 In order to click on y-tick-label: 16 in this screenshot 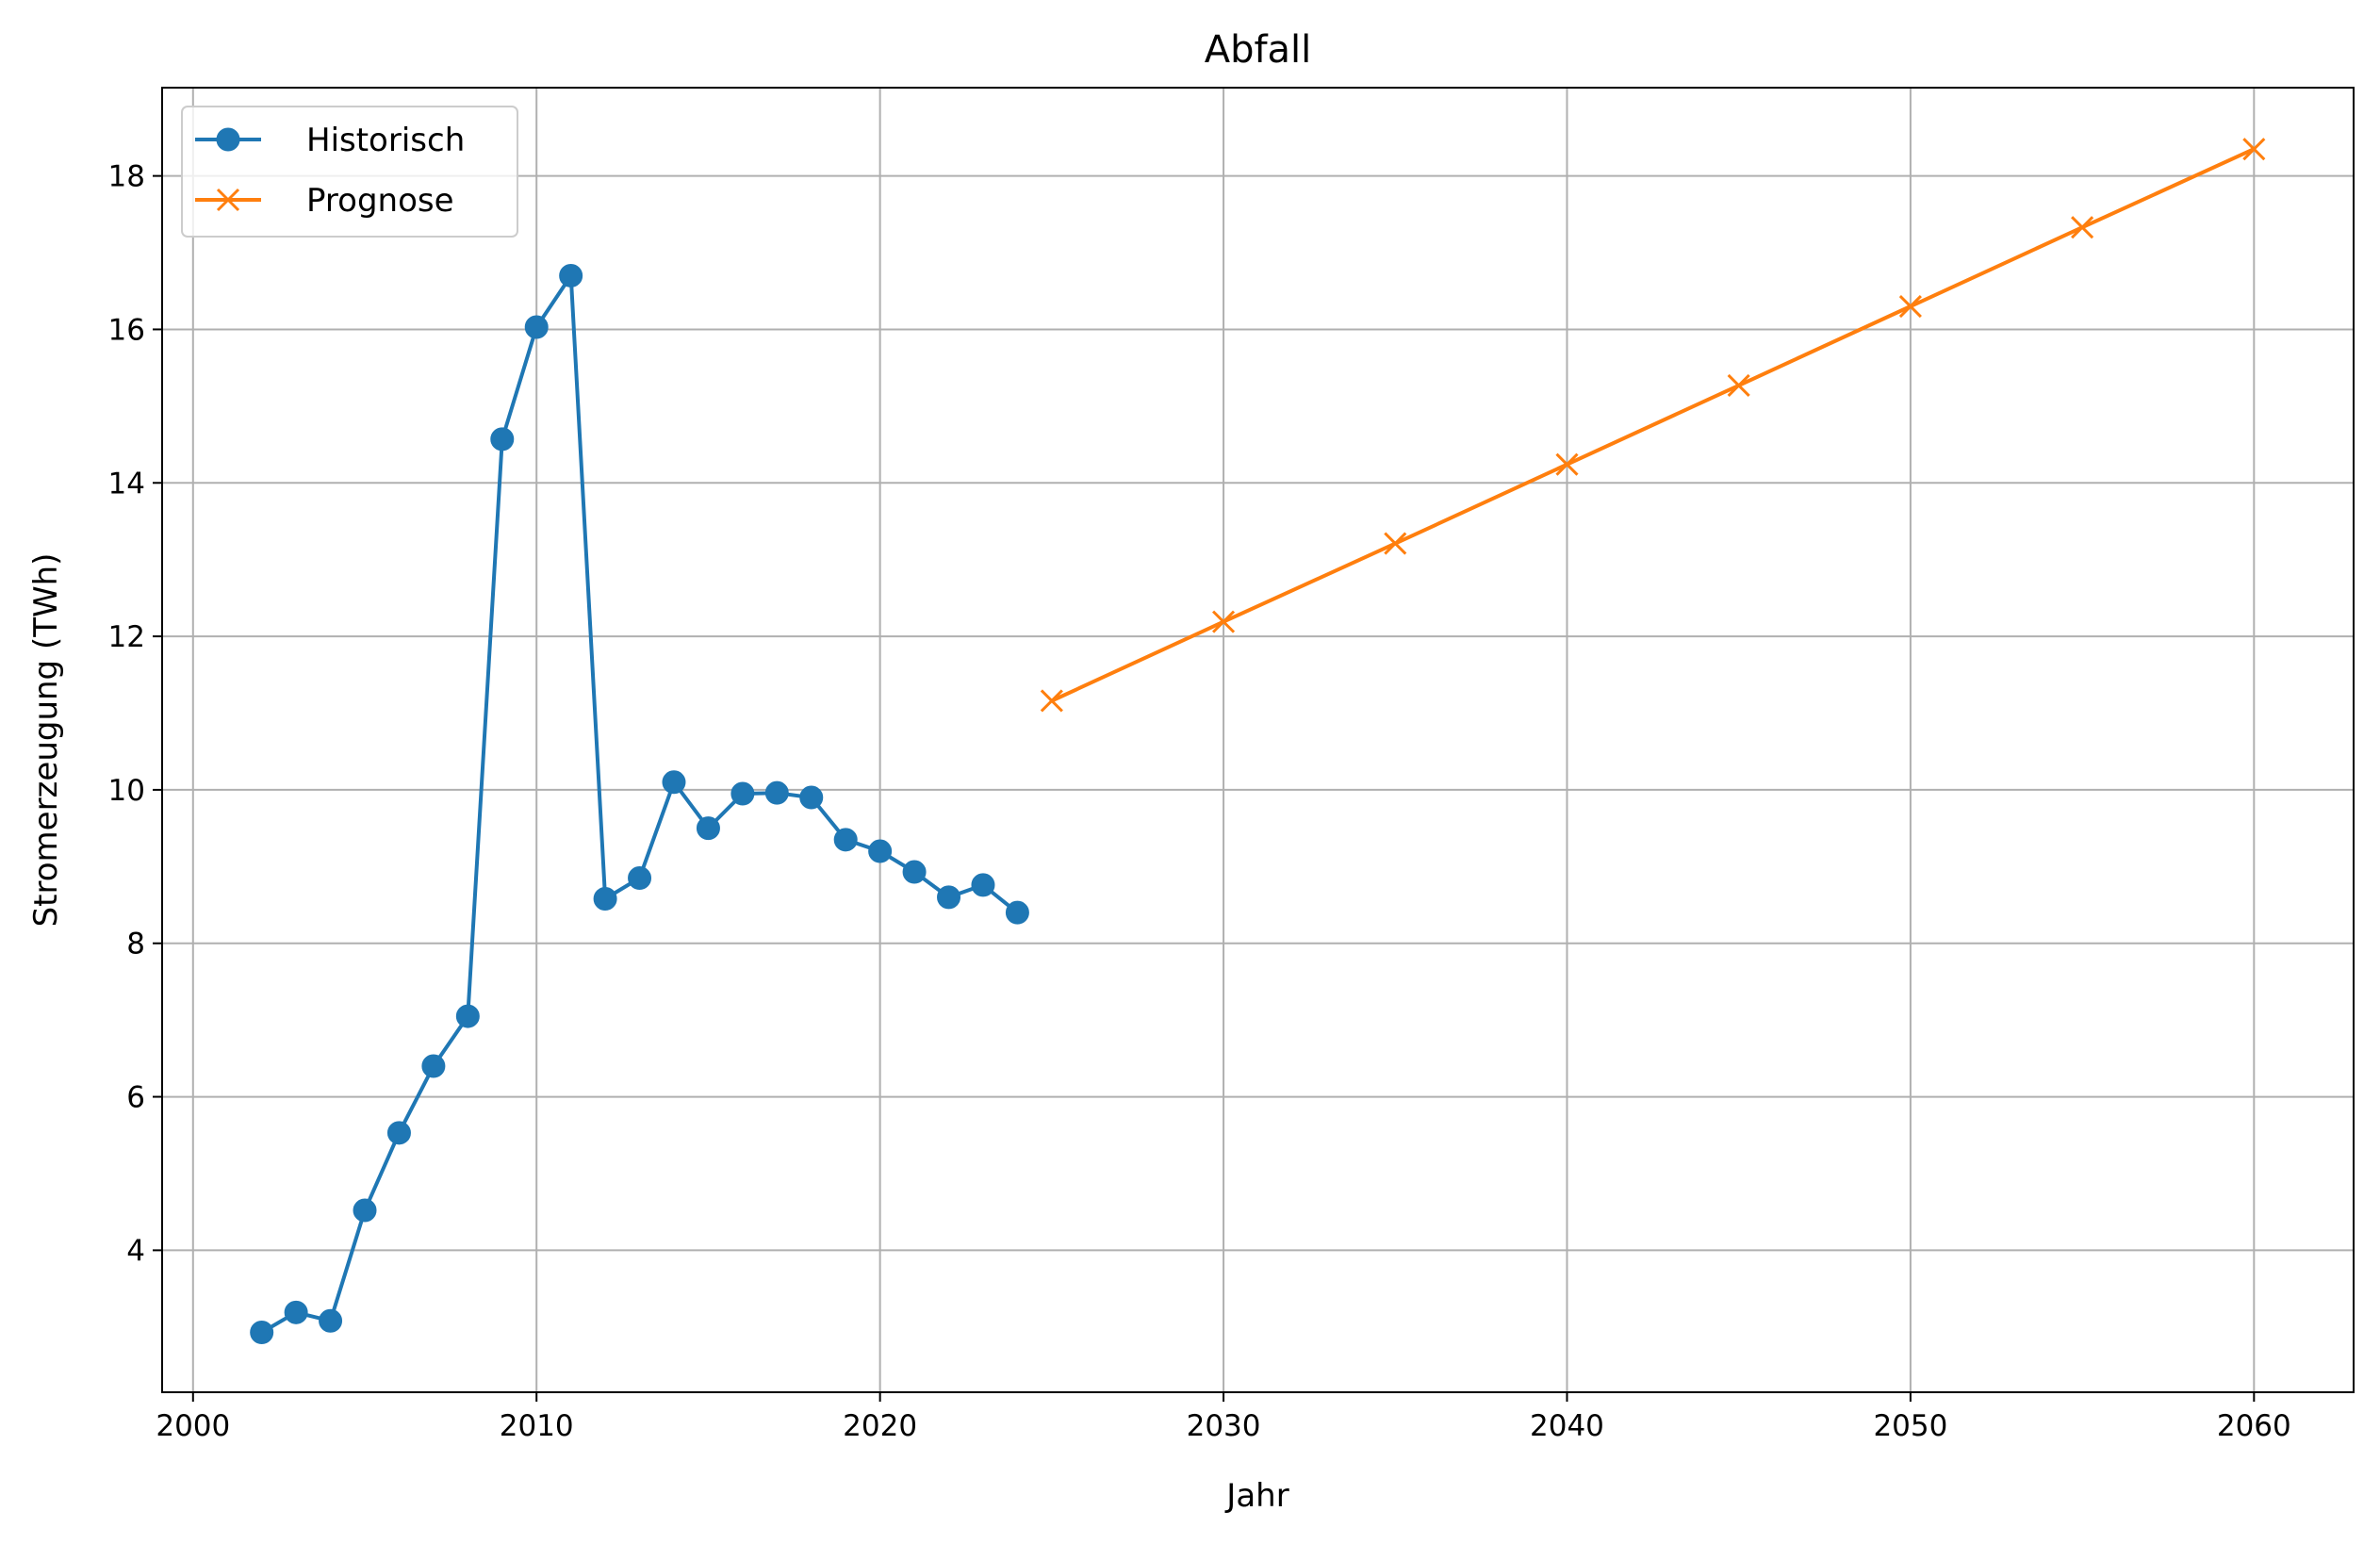, I will do `click(127, 330)`.